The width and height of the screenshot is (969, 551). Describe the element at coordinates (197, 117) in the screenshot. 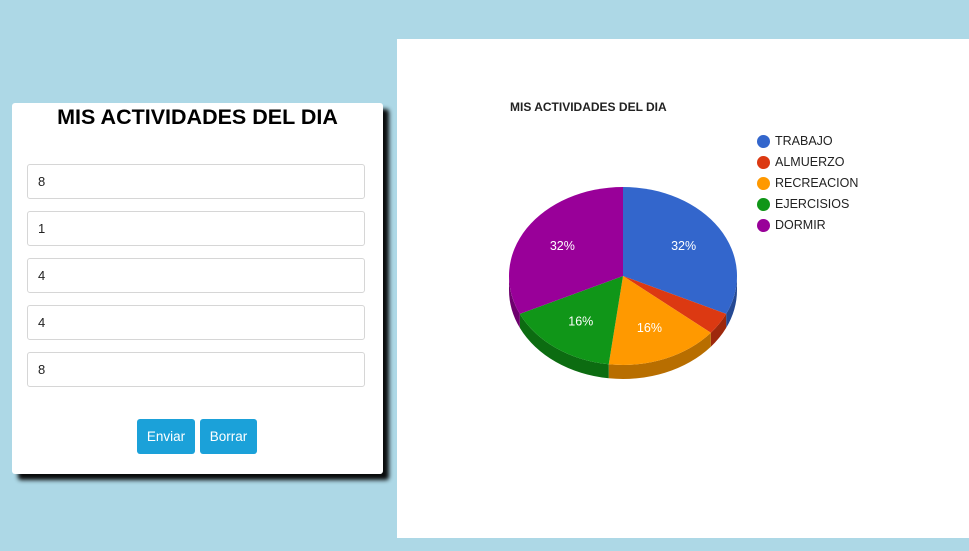

I see `form-title: MIS ACTIVIDADES DEL DIA` at that location.